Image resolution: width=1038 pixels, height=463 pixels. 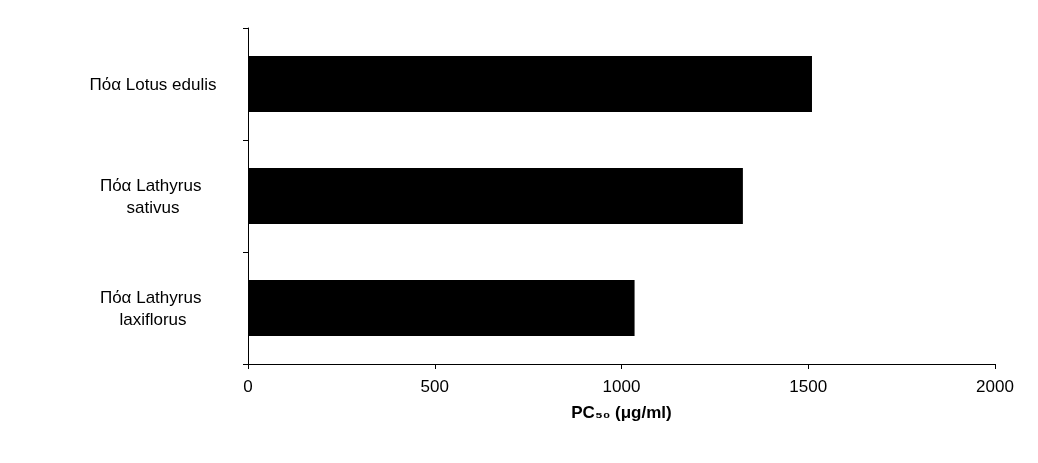 What do you see at coordinates (621, 386) in the screenshot?
I see `x-tick-label: 1000` at bounding box center [621, 386].